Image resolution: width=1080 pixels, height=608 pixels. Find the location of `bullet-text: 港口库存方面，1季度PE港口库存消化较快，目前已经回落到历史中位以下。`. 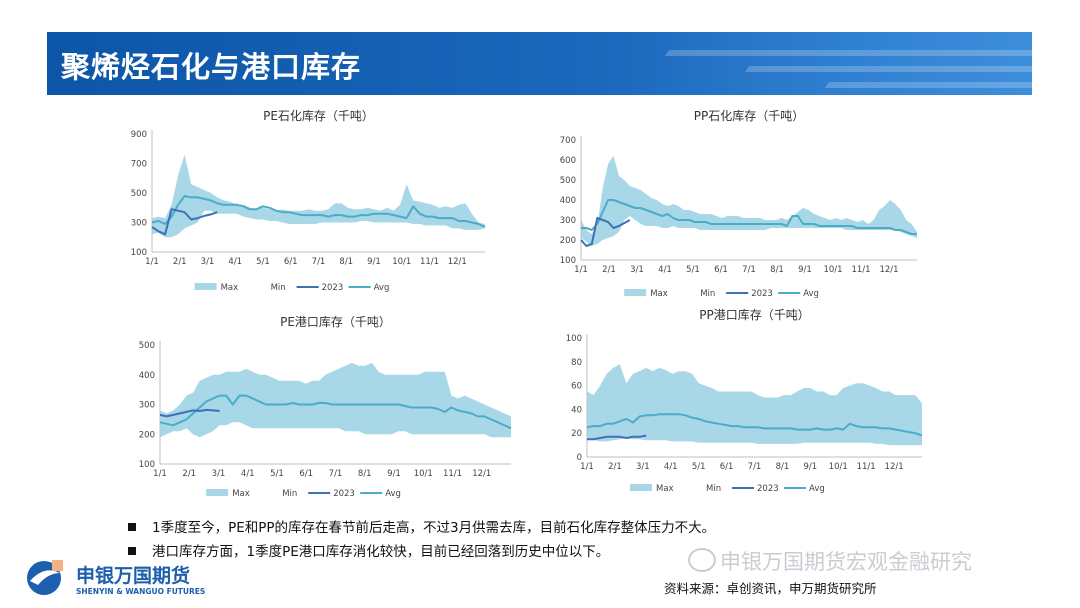

bullet-text: 港口库存方面，1季度PE港口库存消化较快，目前已经回落到历史中位以下。 is located at coordinates (381, 552).